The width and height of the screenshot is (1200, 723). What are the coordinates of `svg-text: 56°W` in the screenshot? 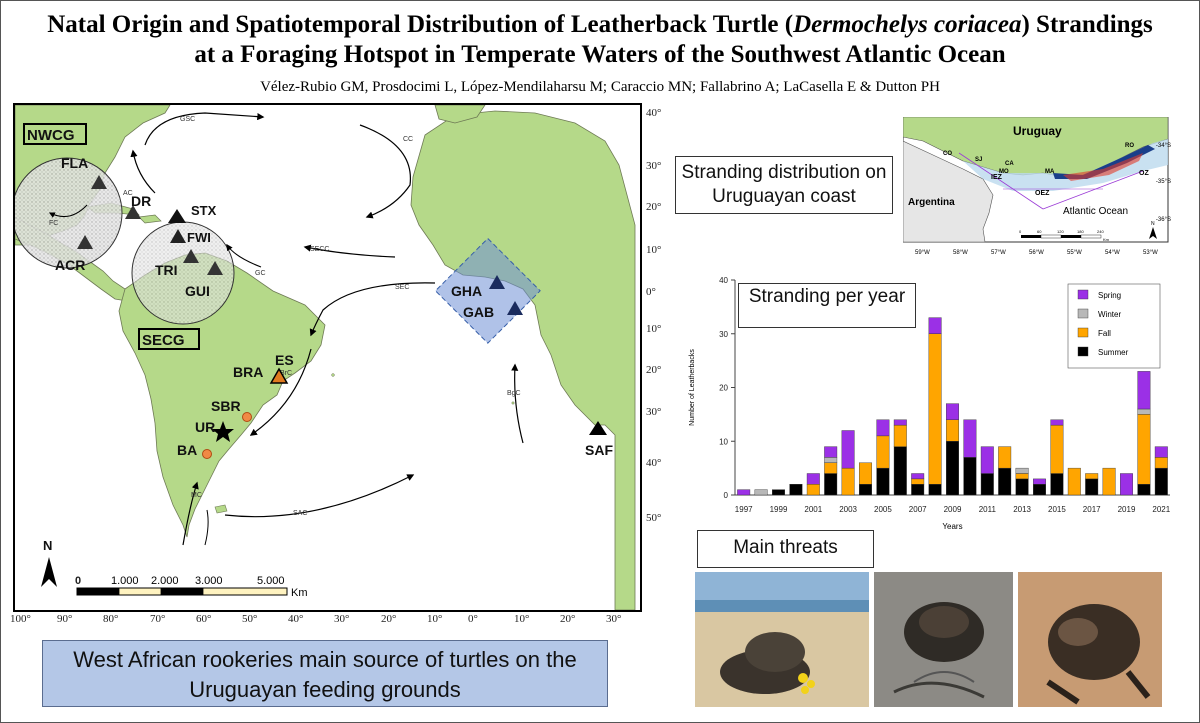 It's located at (1036, 253).